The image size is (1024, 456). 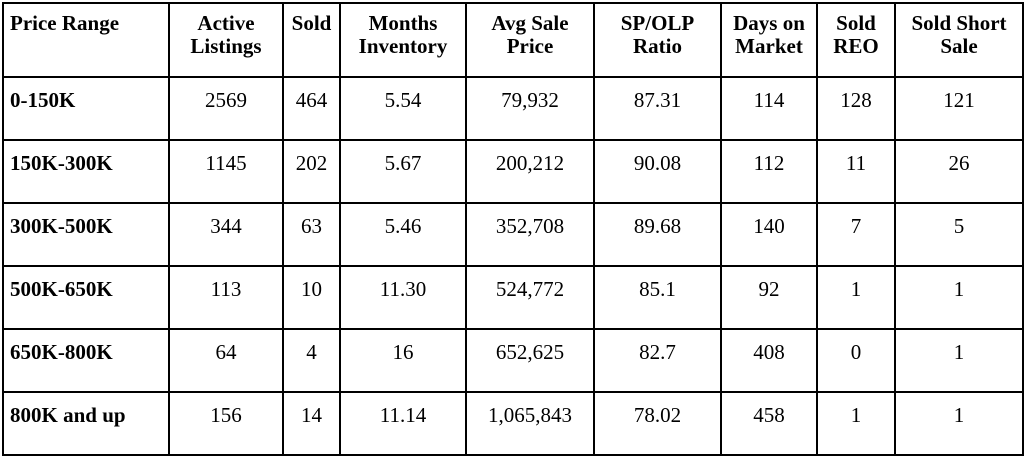 I want to click on cell-avg-sale-price: 652,625, so click(x=530, y=360).